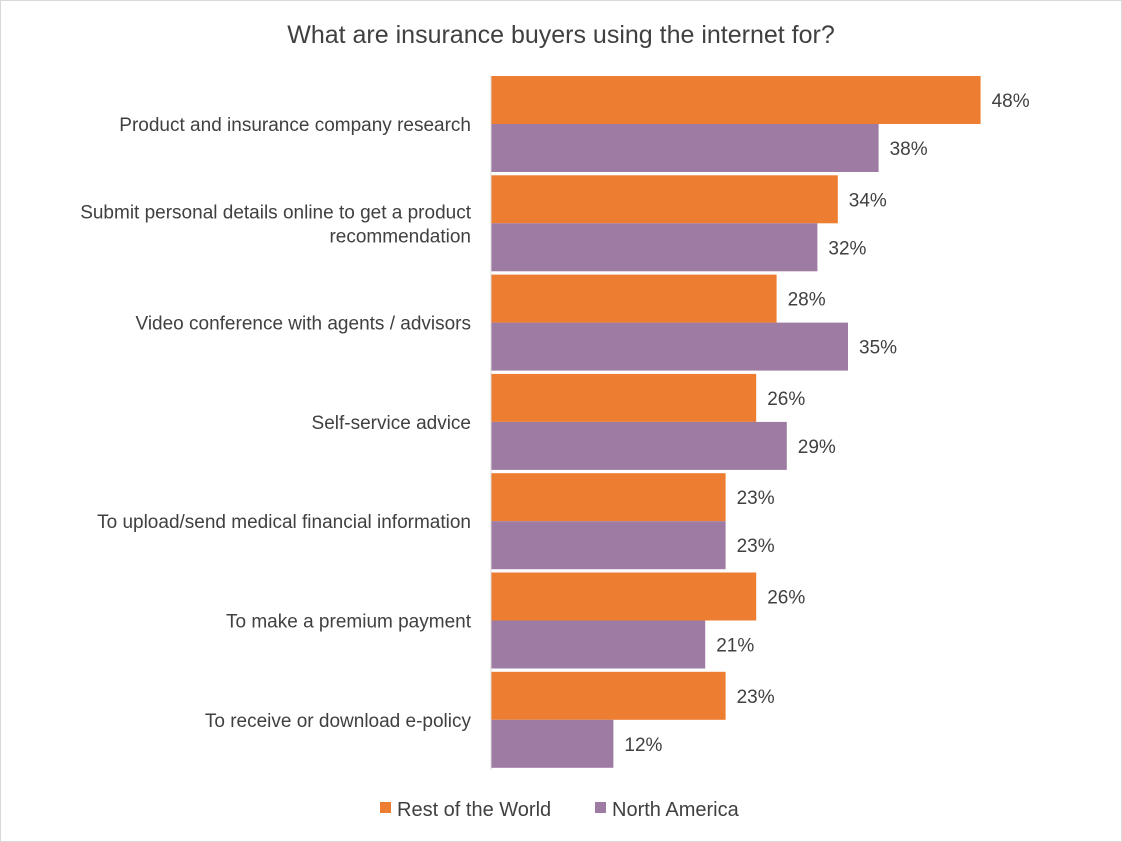  What do you see at coordinates (735, 646) in the screenshot?
I see `data-label: 21%` at bounding box center [735, 646].